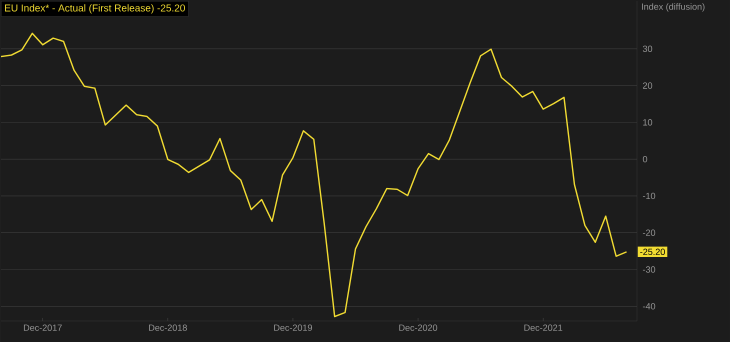 The image size is (730, 342). What do you see at coordinates (43, 327) in the screenshot?
I see `x-tick-label: Dec-2017` at bounding box center [43, 327].